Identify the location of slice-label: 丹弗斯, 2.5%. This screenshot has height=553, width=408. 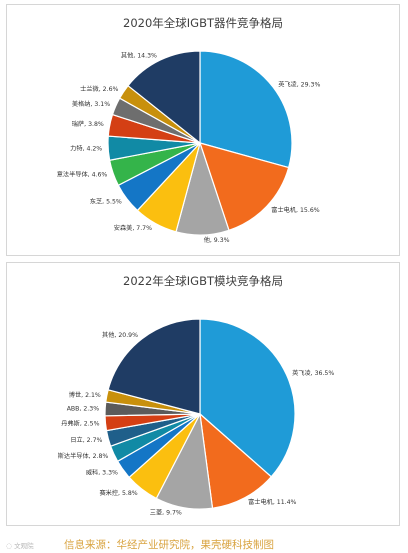
(80, 424).